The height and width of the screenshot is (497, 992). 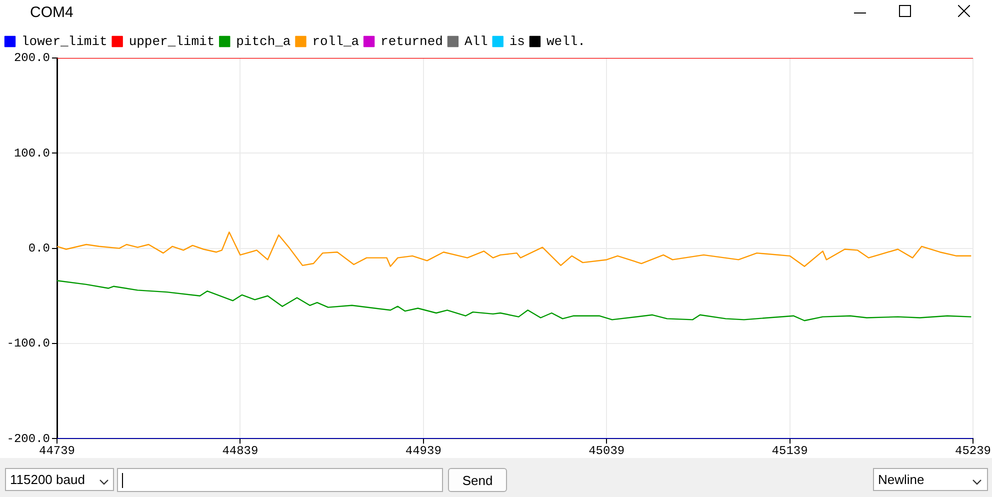 I want to click on legend-label: pitch_a, so click(x=263, y=41).